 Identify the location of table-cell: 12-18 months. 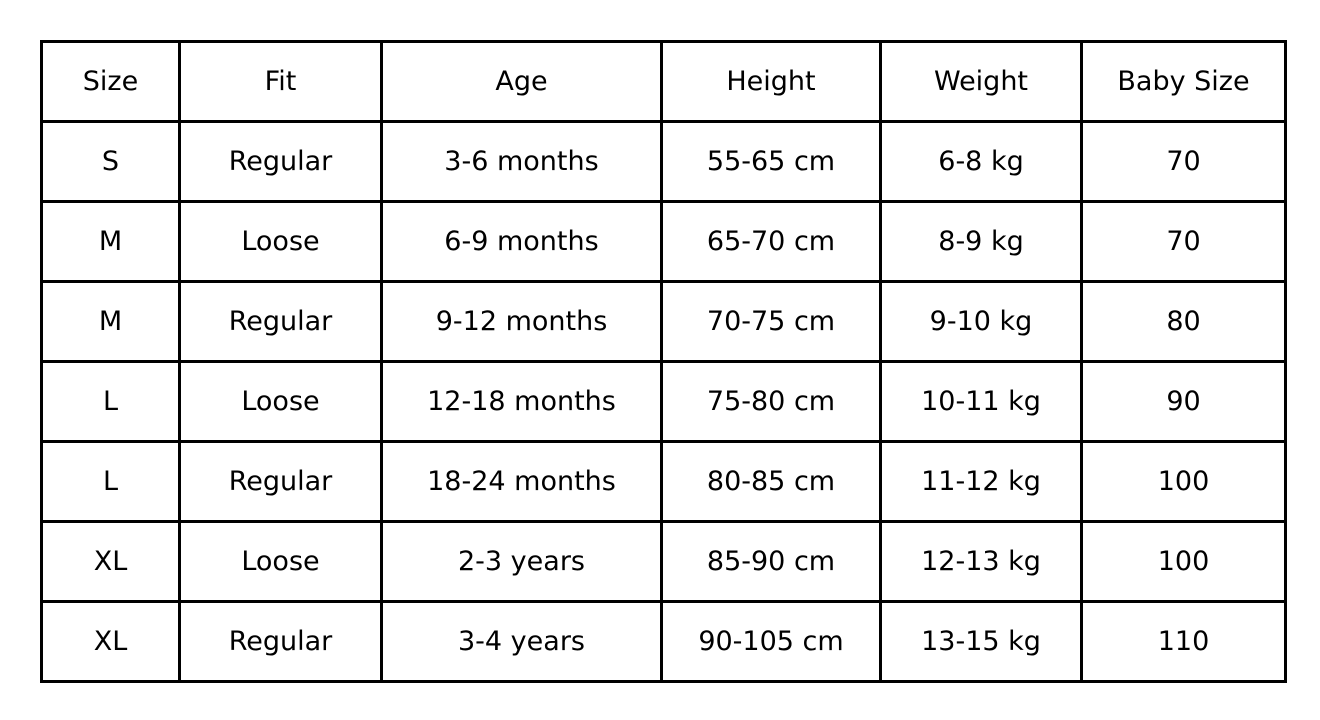
(521, 401).